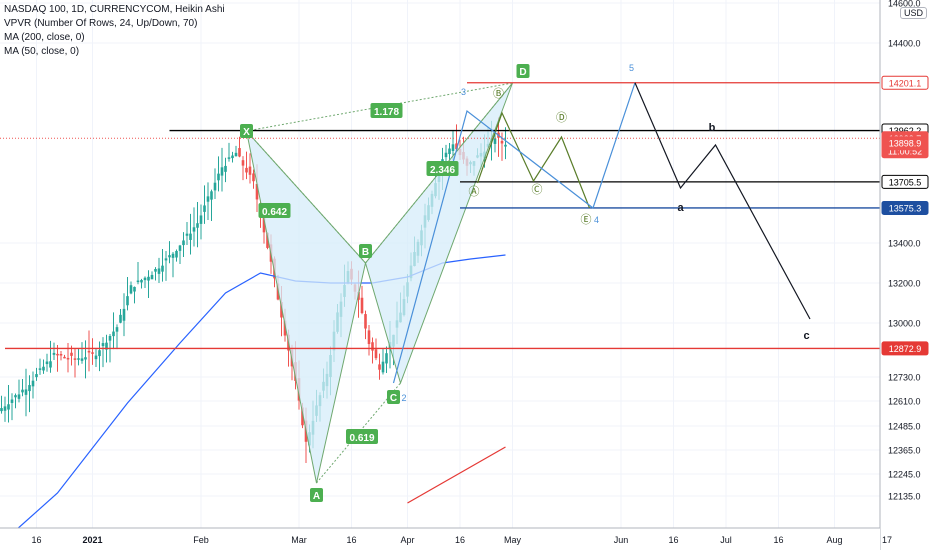 This screenshot has width=932, height=550. Describe the element at coordinates (407, 540) in the screenshot. I see `time-tick-label: Apr` at that location.